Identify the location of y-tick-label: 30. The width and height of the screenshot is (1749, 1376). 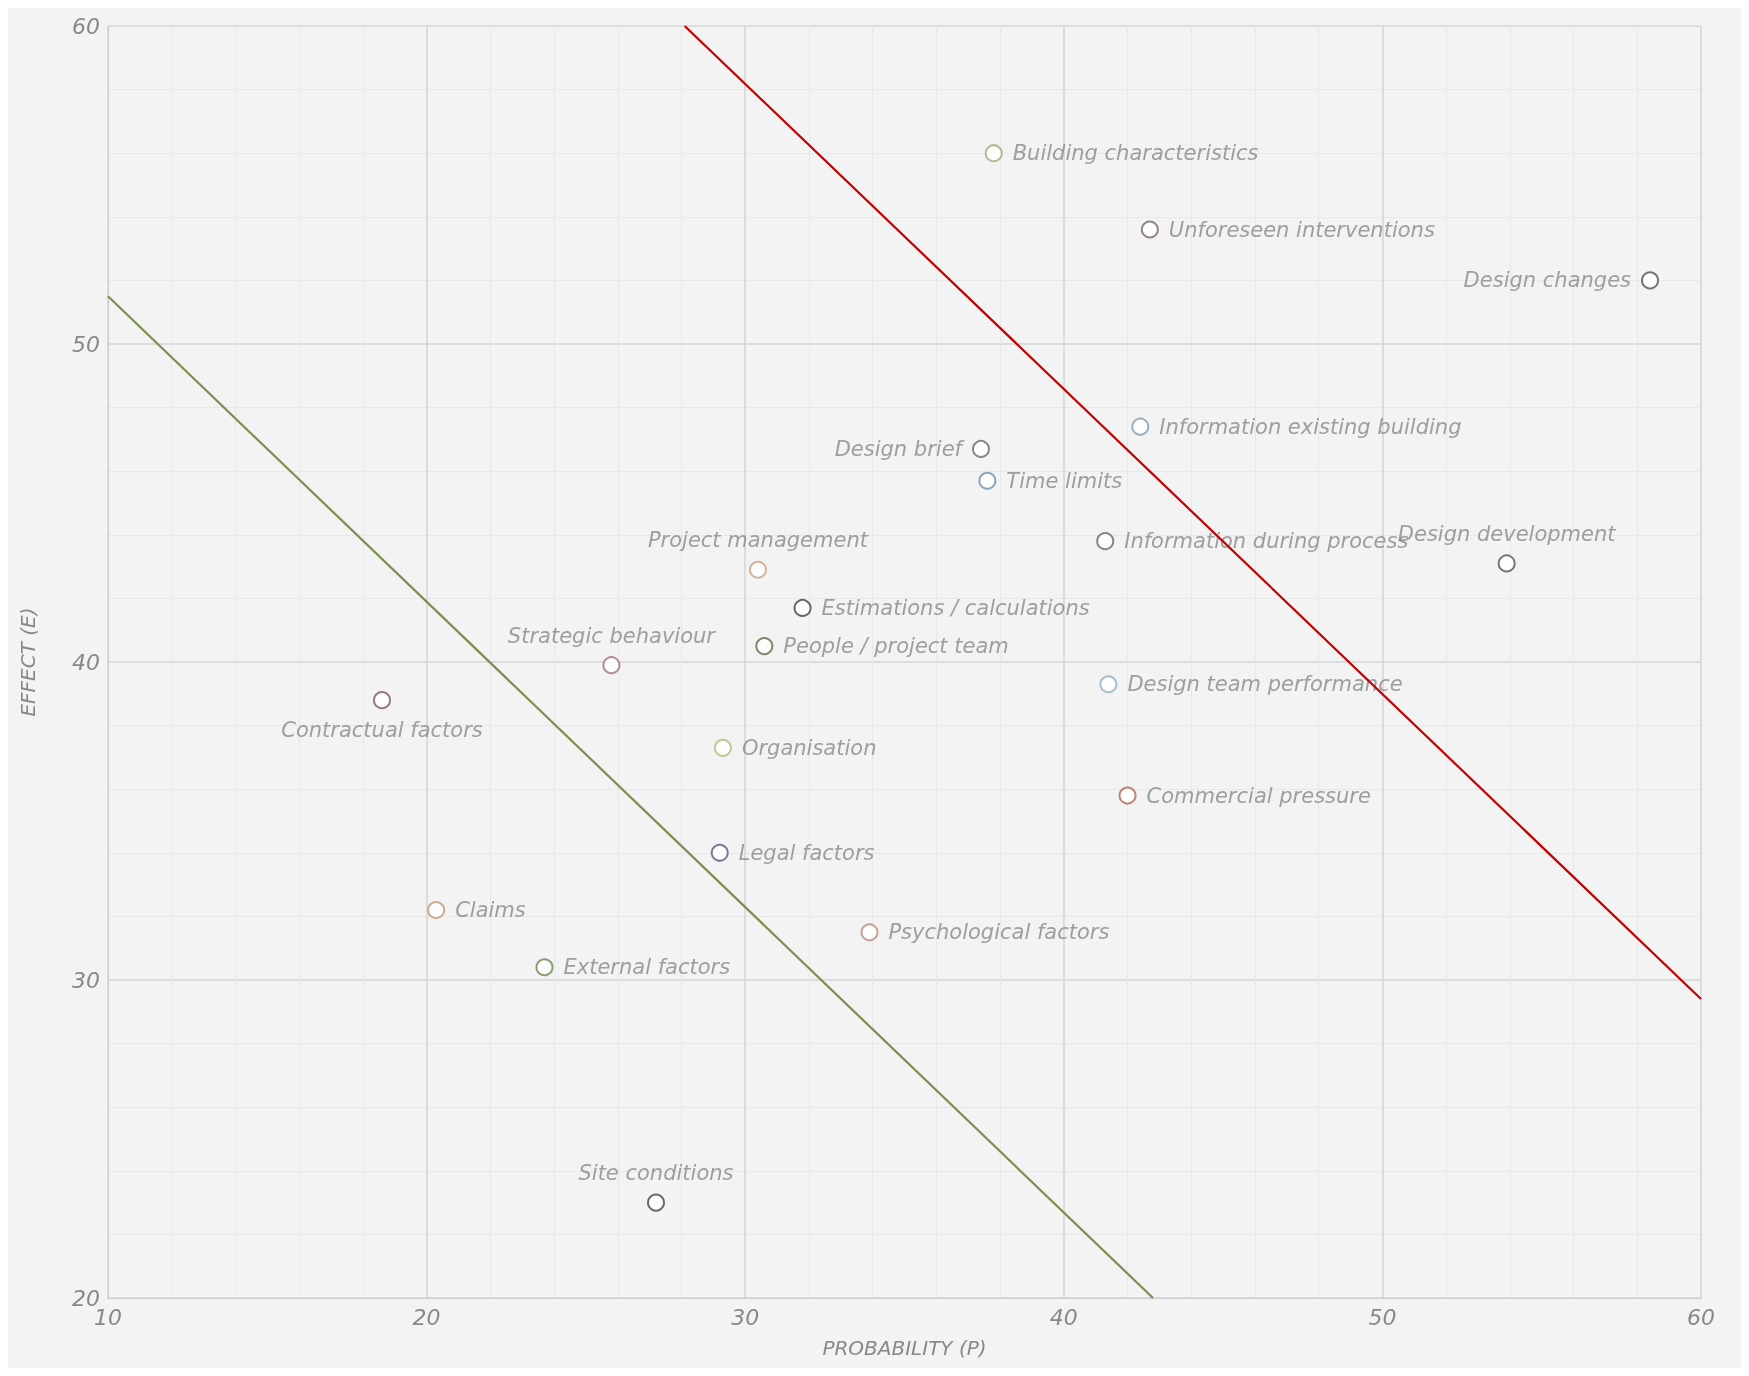
(86, 980).